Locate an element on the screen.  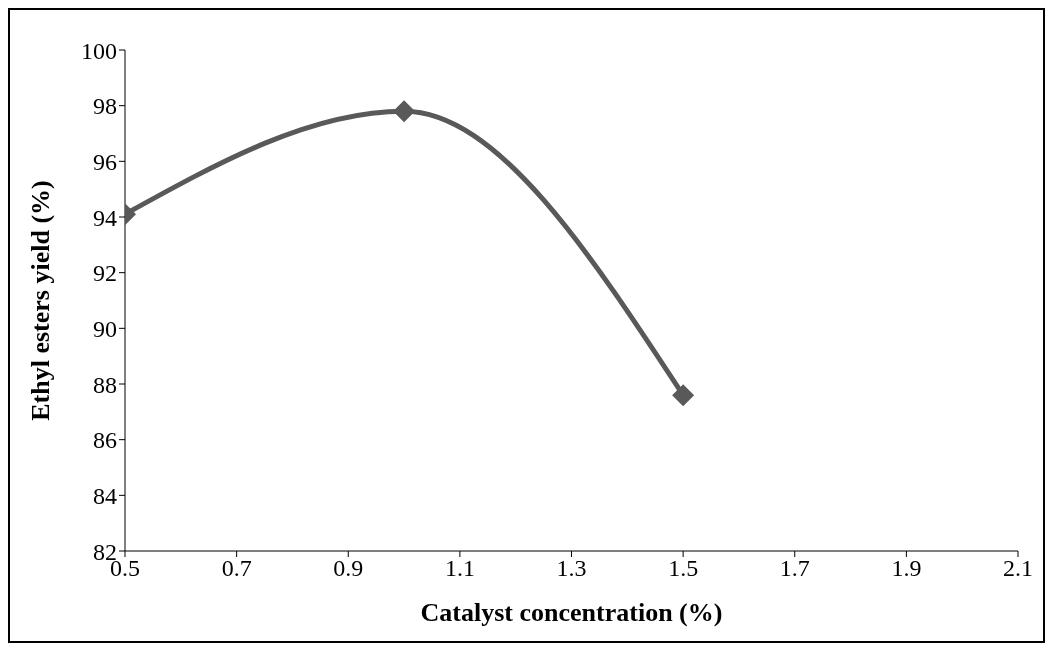
y-axis-title: Ethyl esters yield (%) is located at coordinates (41, 300).